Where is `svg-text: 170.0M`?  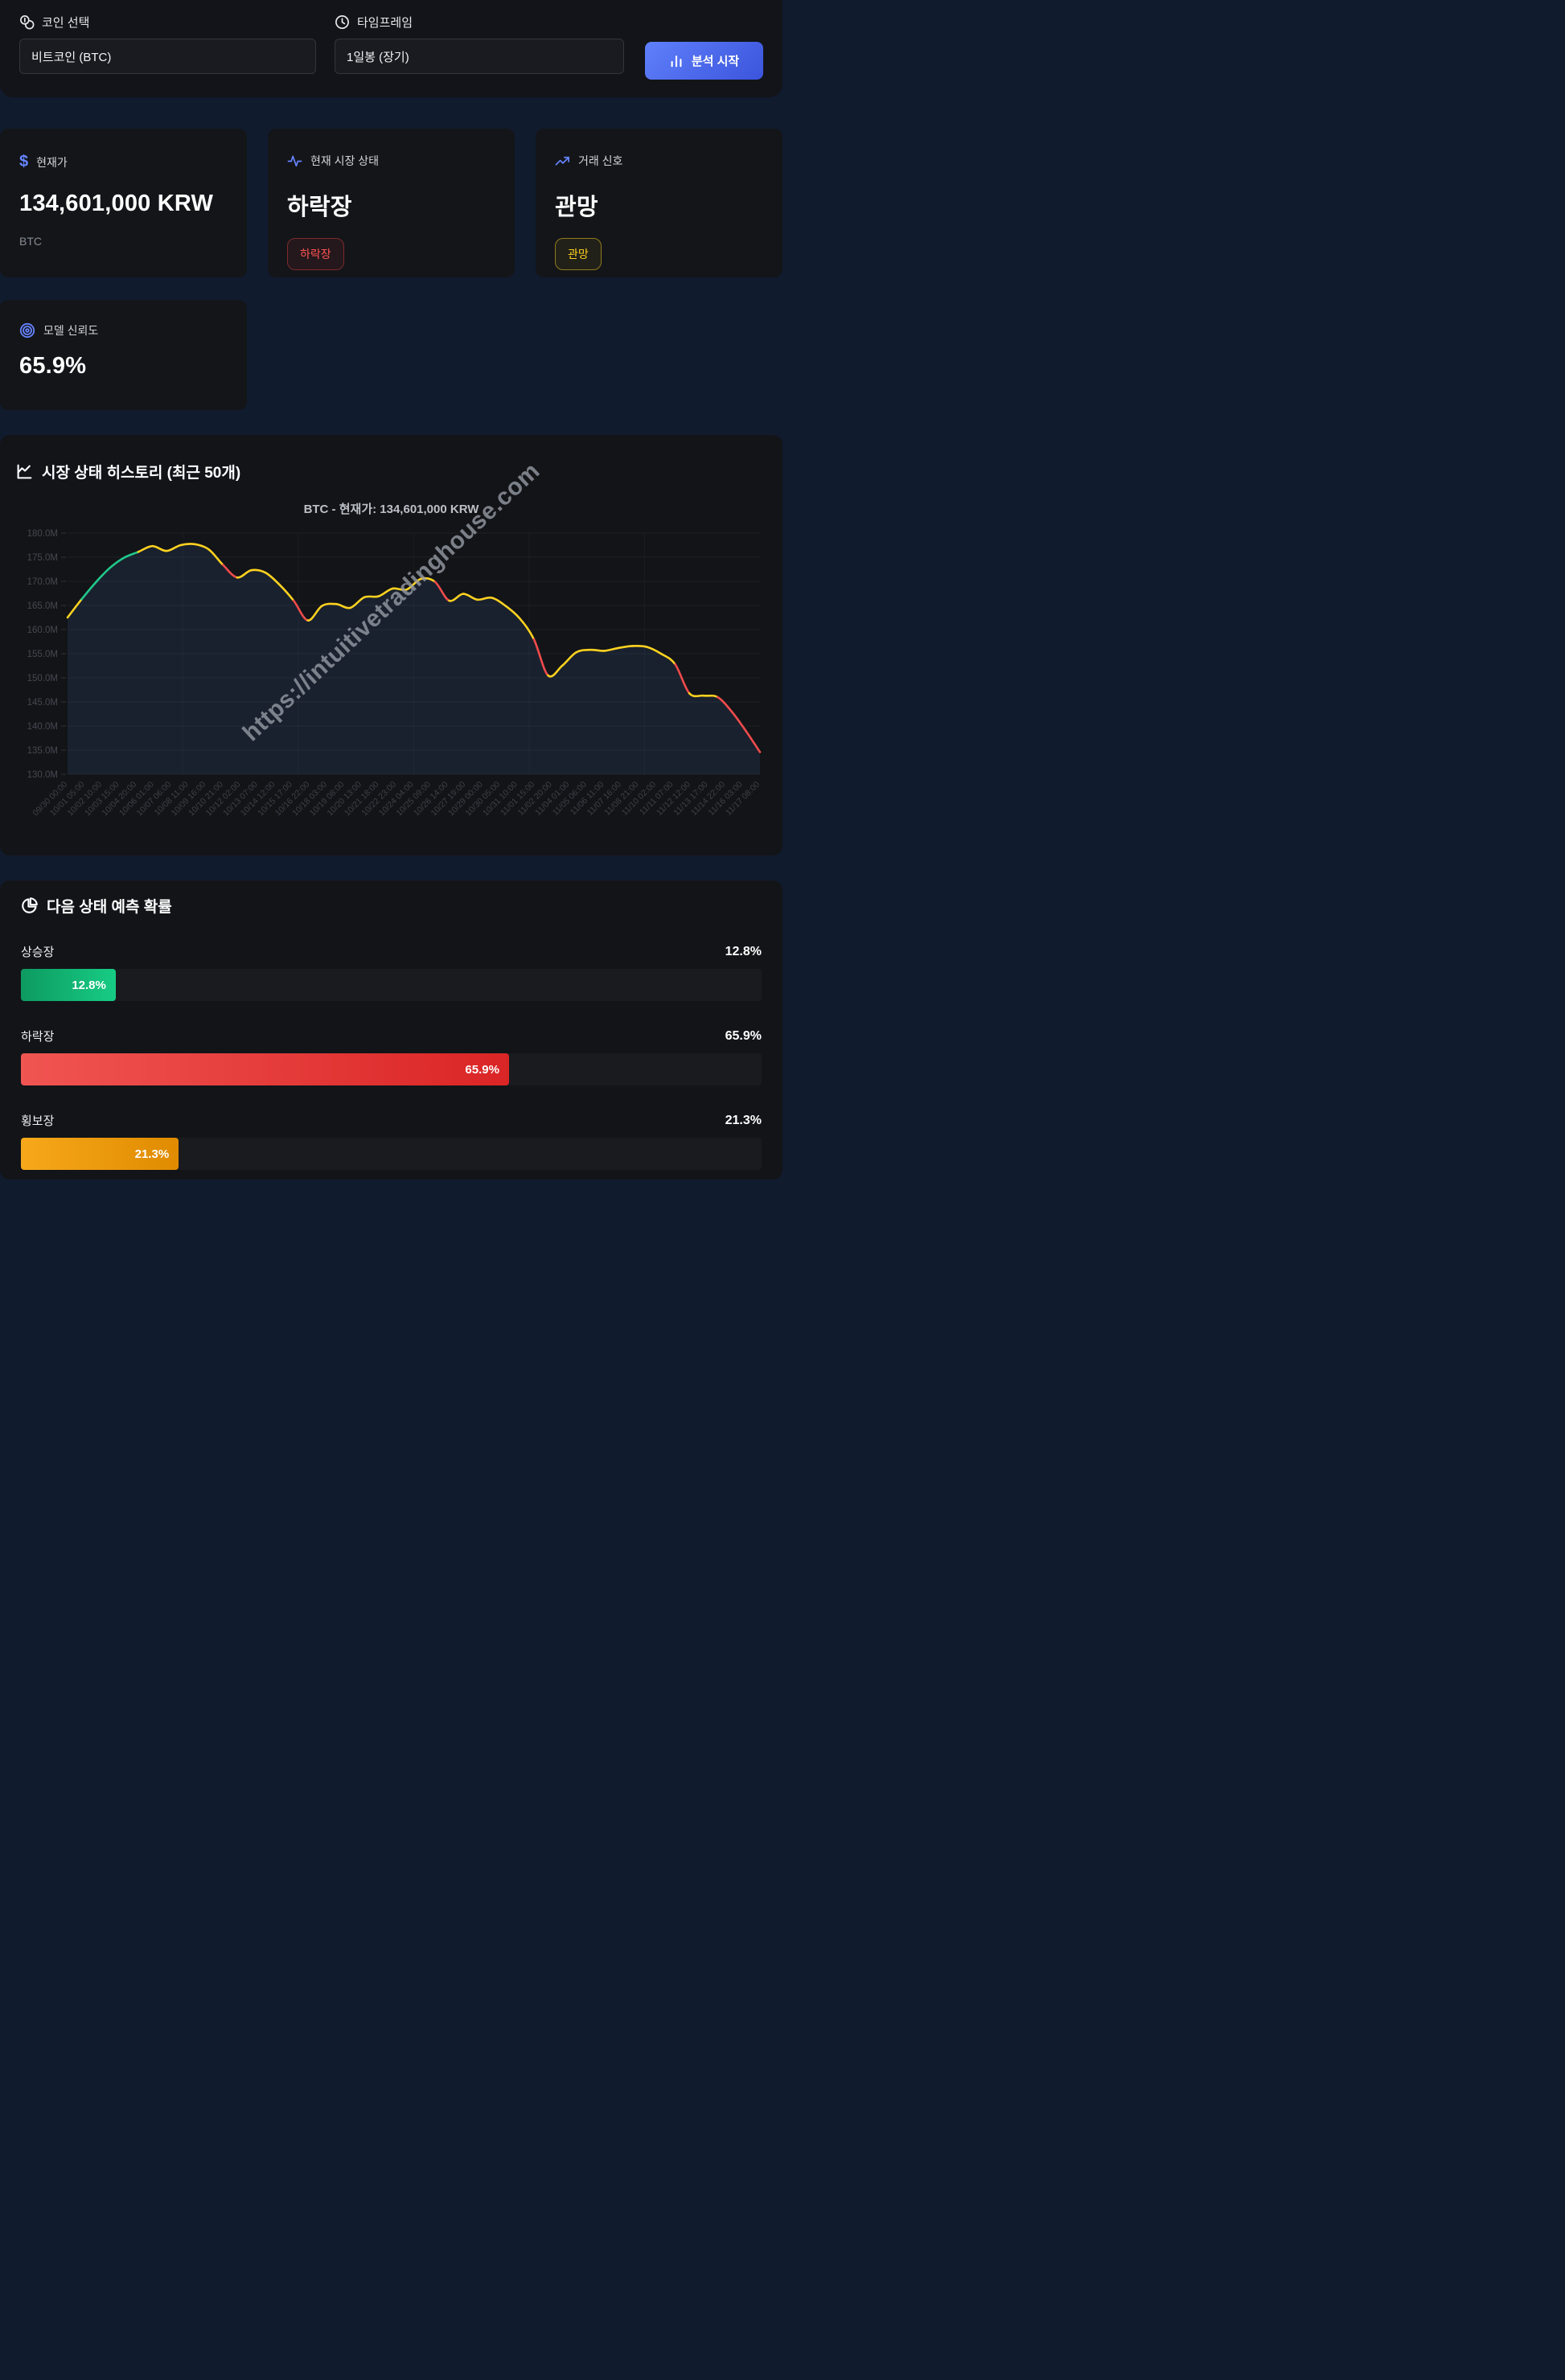 svg-text: 170.0M is located at coordinates (42, 582).